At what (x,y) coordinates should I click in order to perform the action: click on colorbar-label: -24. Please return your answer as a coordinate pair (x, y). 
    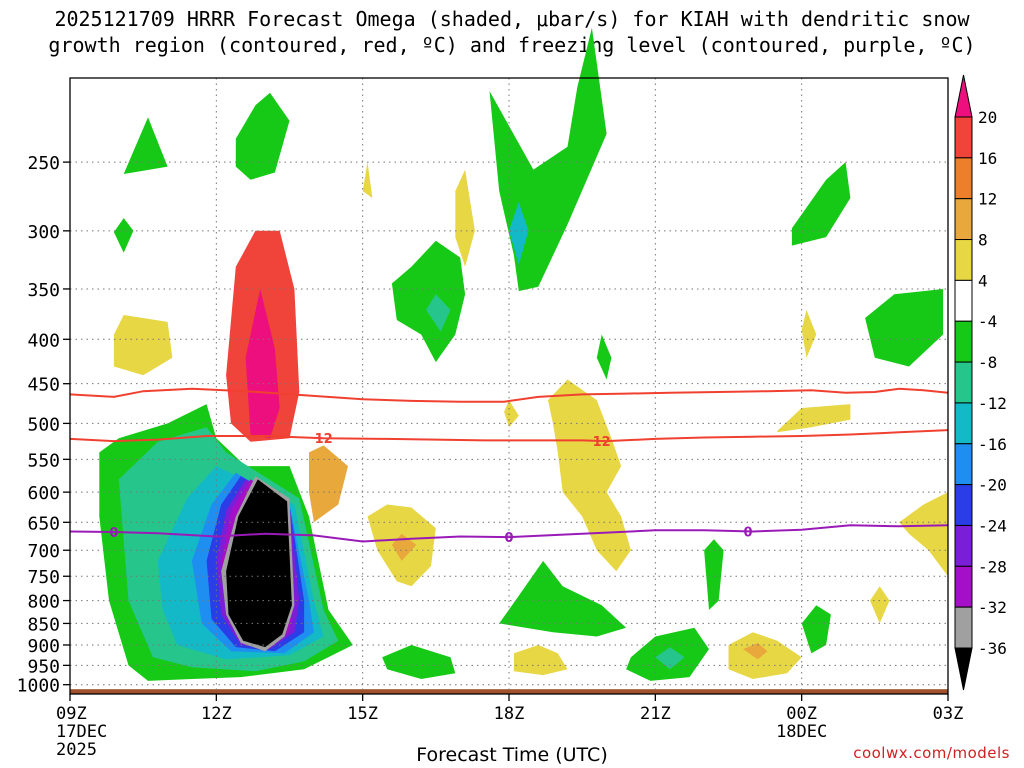
    Looking at the image, I should click on (992, 525).